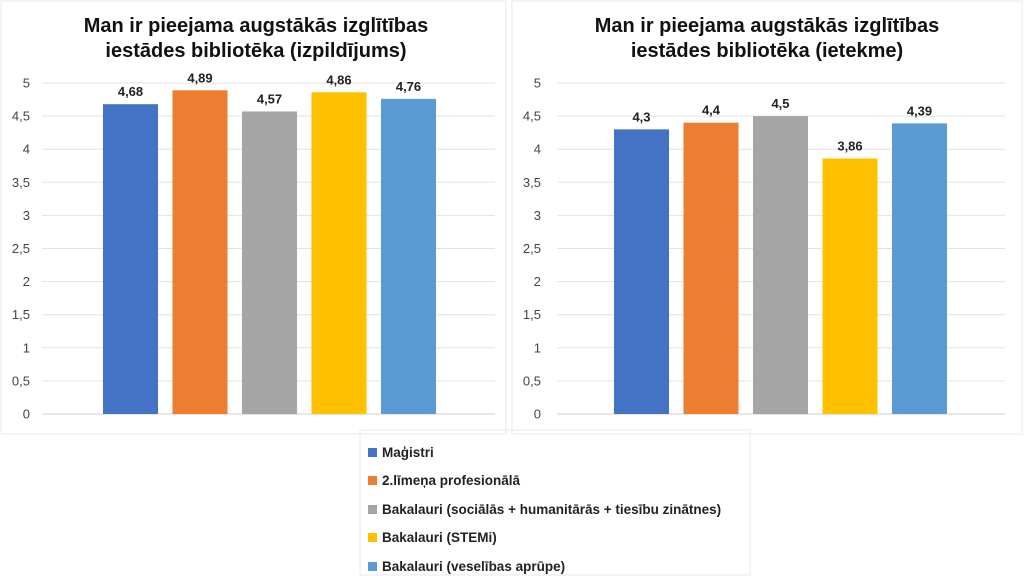  What do you see at coordinates (537, 215) in the screenshot?
I see `right-y-tick-label: 3` at bounding box center [537, 215].